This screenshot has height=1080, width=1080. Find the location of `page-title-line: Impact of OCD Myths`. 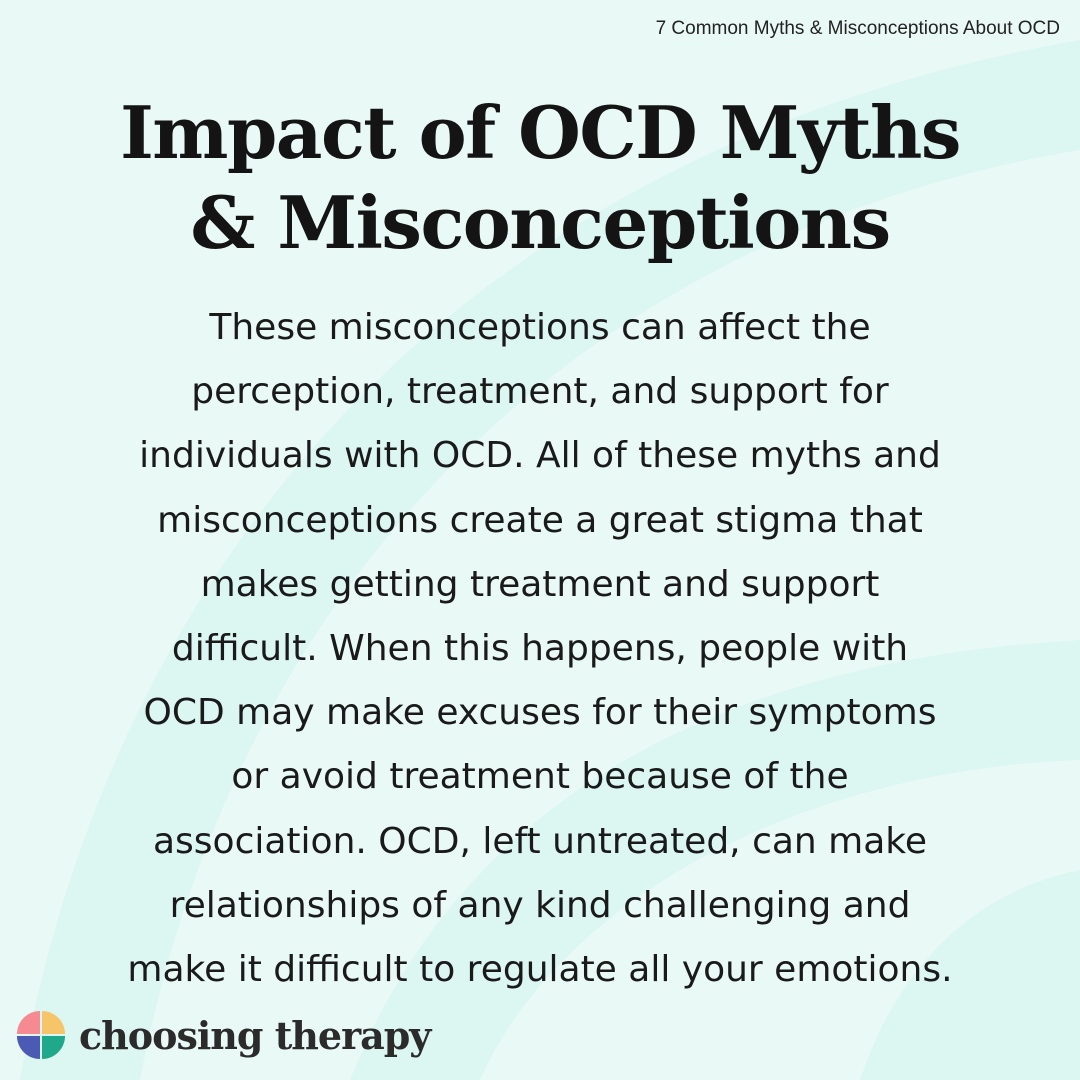

page-title-line: Impact of OCD Myths is located at coordinates (540, 132).